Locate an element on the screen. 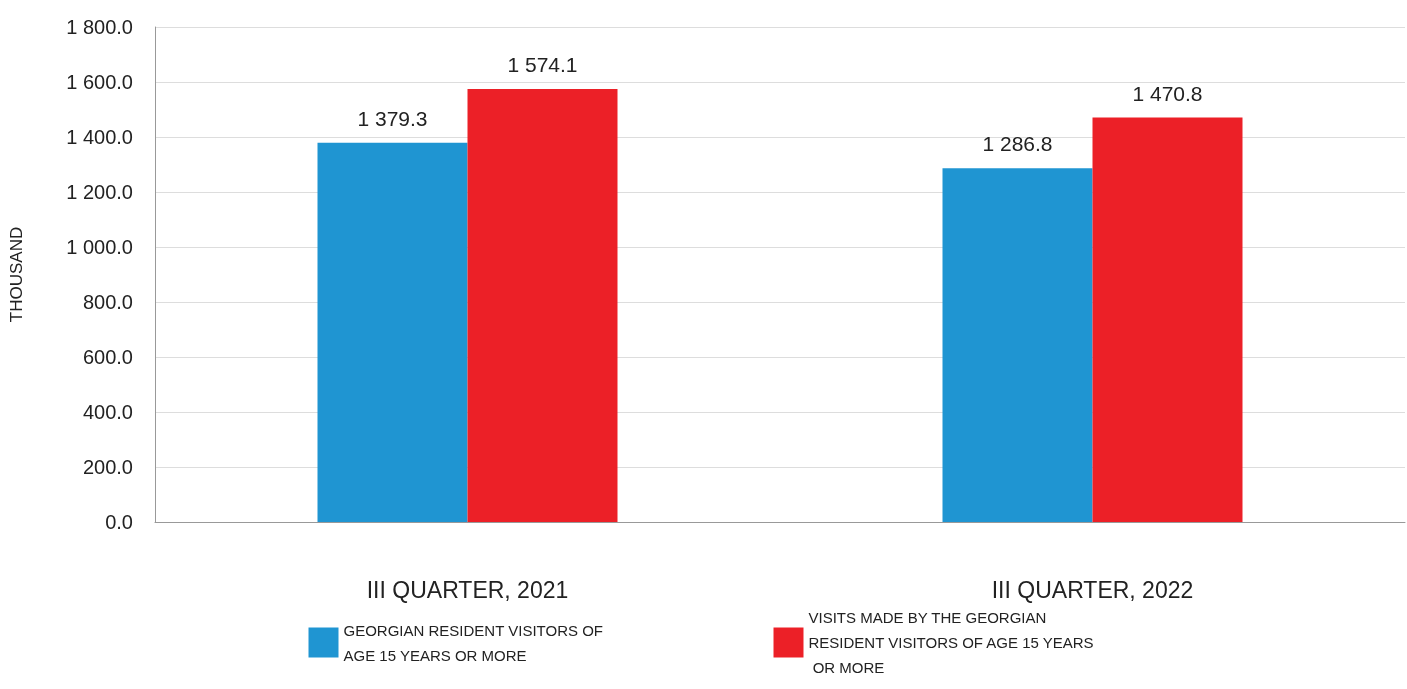  y-tick-label: 1 000.0 is located at coordinates (99, 247).